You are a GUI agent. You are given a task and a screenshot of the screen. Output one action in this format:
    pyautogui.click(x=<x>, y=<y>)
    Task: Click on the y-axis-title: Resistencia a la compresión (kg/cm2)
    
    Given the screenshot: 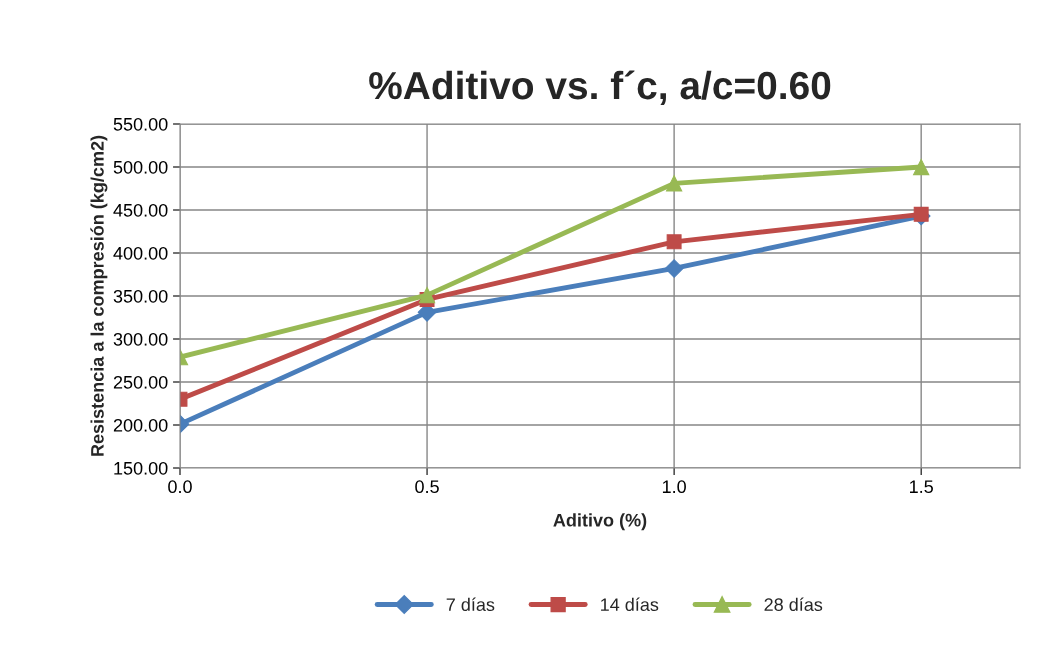 What is the action you would take?
    pyautogui.click(x=99, y=295)
    